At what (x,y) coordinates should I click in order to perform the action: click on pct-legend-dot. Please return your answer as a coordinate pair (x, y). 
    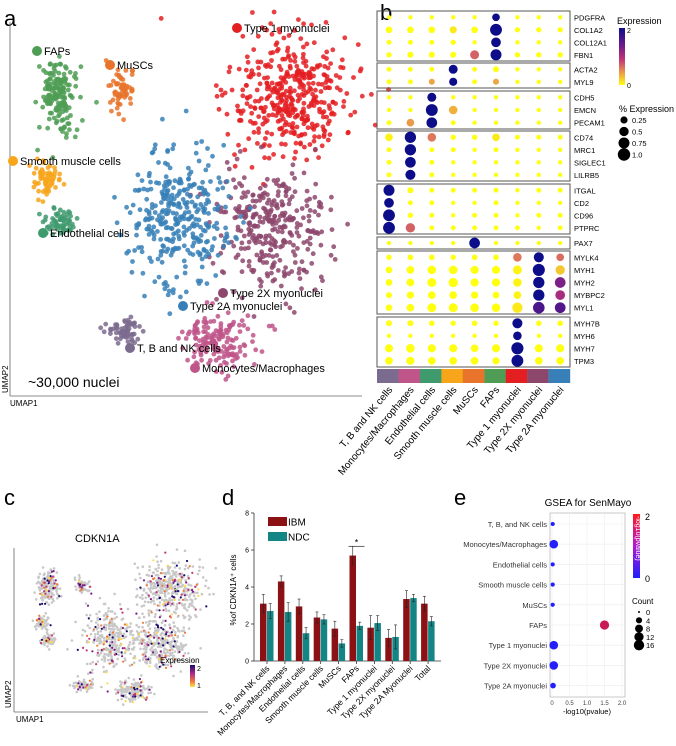
    Looking at the image, I should click on (624, 120).